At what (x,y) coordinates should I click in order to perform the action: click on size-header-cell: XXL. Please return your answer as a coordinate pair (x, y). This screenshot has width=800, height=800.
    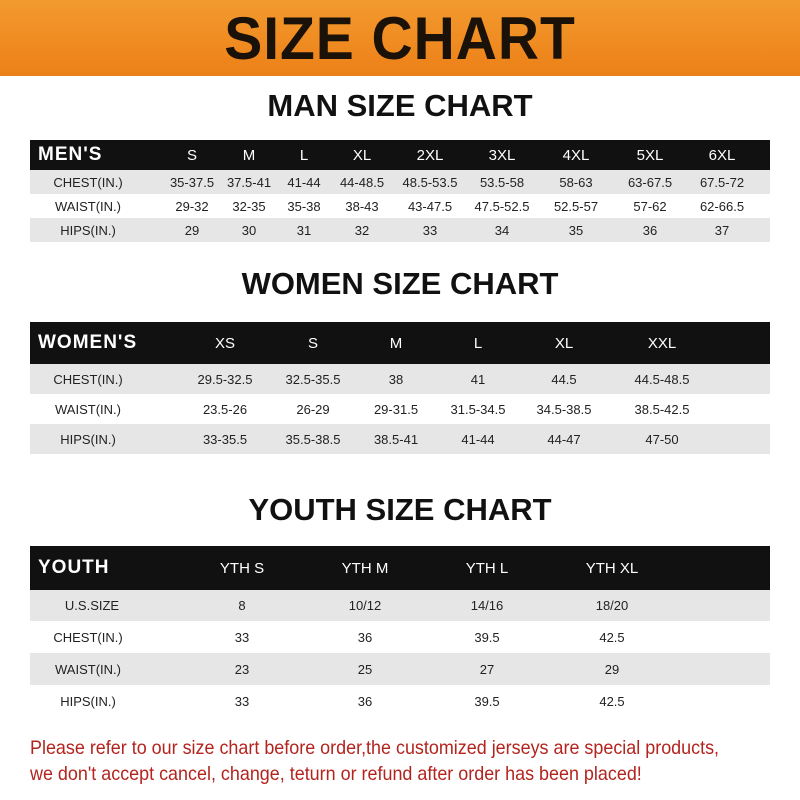
    Looking at the image, I should click on (662, 343).